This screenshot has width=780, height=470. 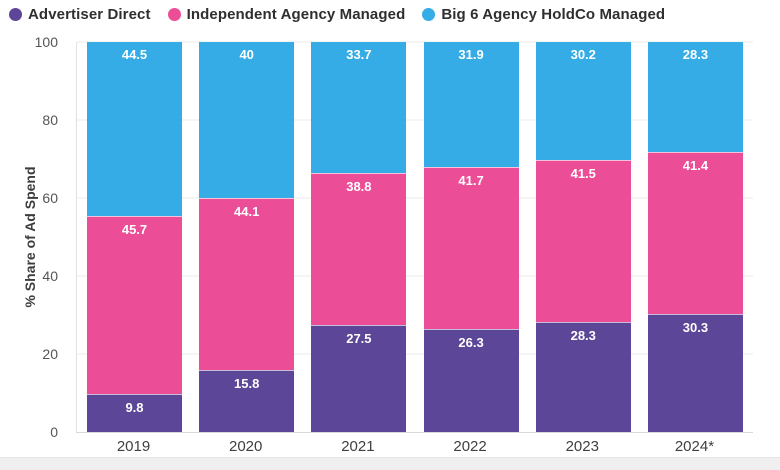 I want to click on bar-value-label: 41.4, so click(x=695, y=166).